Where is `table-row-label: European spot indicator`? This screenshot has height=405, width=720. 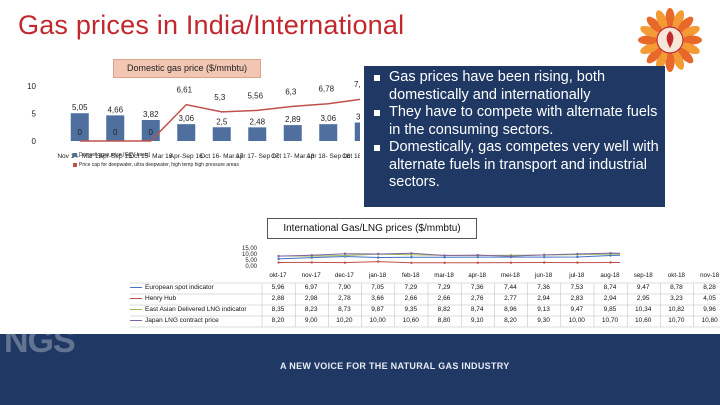 table-row-label: European spot indicator is located at coordinates (172, 287).